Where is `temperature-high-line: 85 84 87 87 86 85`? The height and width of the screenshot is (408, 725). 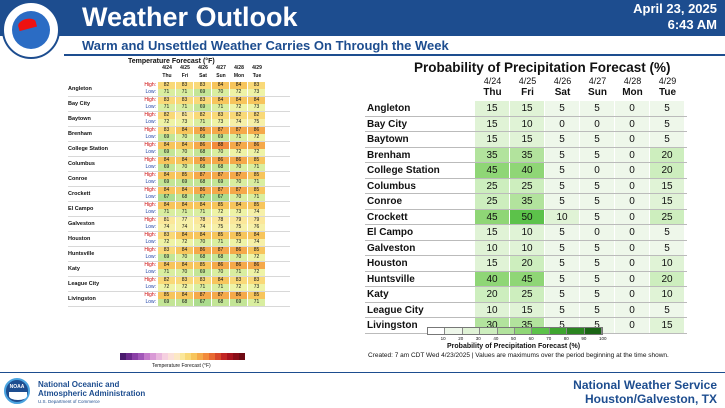
temperature-high-line: 85 84 87 87 86 85 is located at coordinates (212, 295).